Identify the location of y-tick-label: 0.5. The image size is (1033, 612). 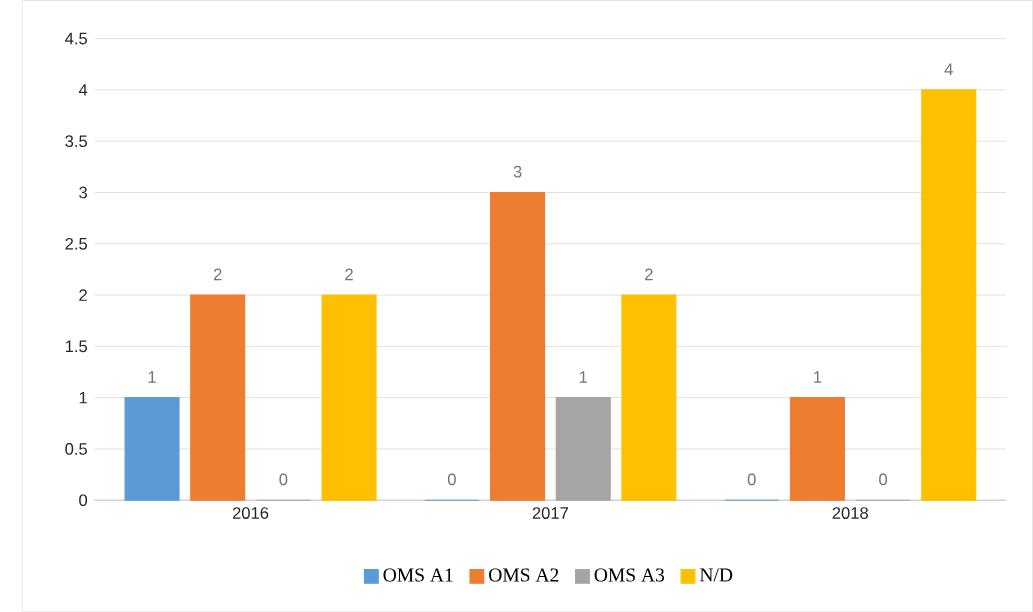
(76, 448).